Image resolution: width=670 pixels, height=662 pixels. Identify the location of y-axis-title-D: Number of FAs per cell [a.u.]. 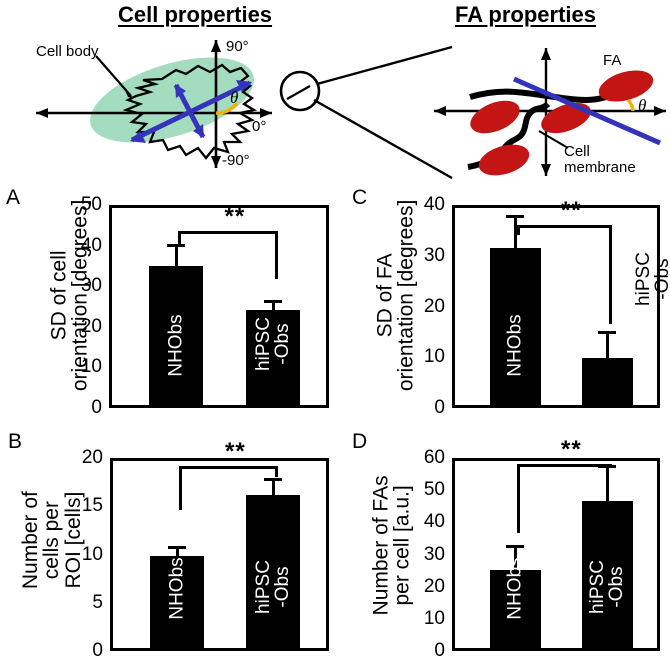
(392, 545).